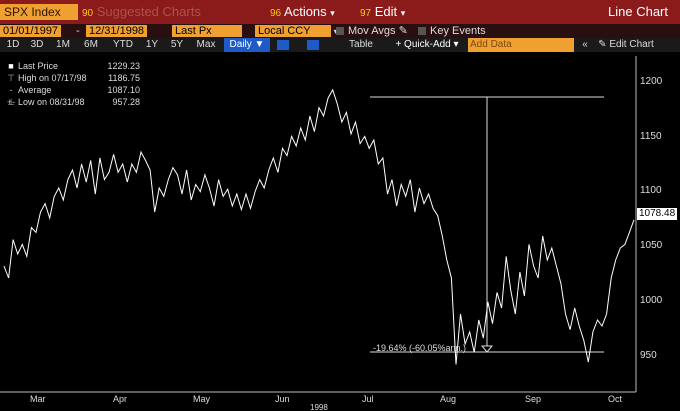  What do you see at coordinates (123, 90) in the screenshot?
I see `legend-value: 1087.10` at bounding box center [123, 90].